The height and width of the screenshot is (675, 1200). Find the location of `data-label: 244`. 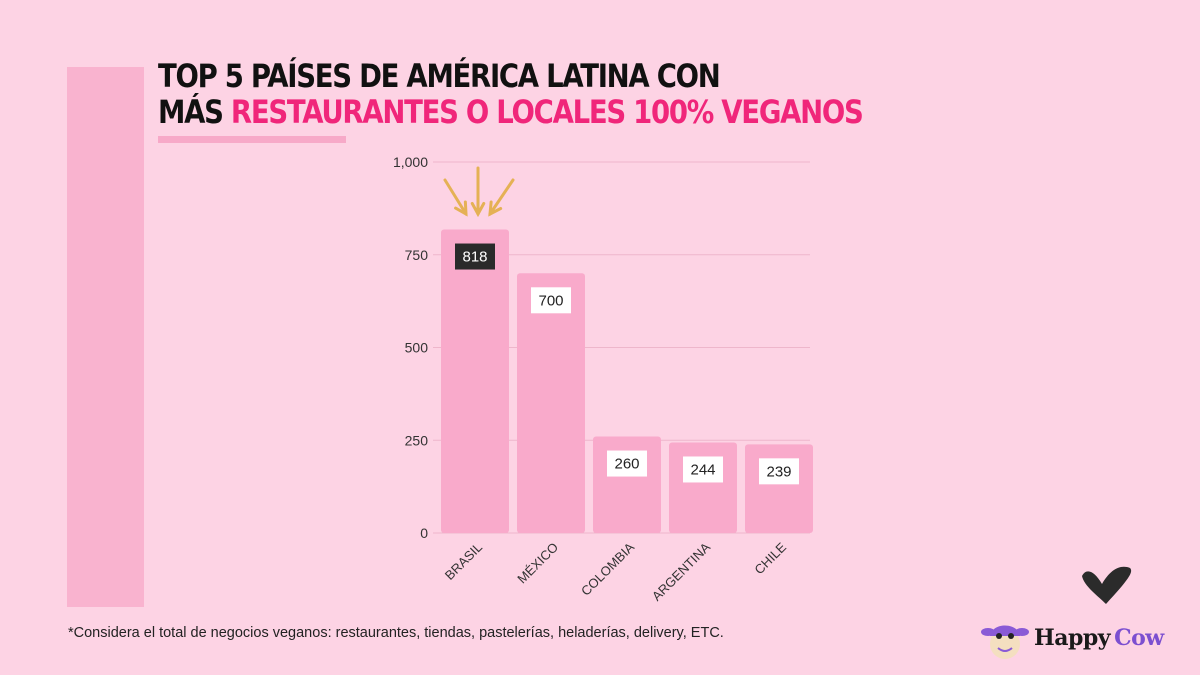

data-label: 244 is located at coordinates (702, 469).